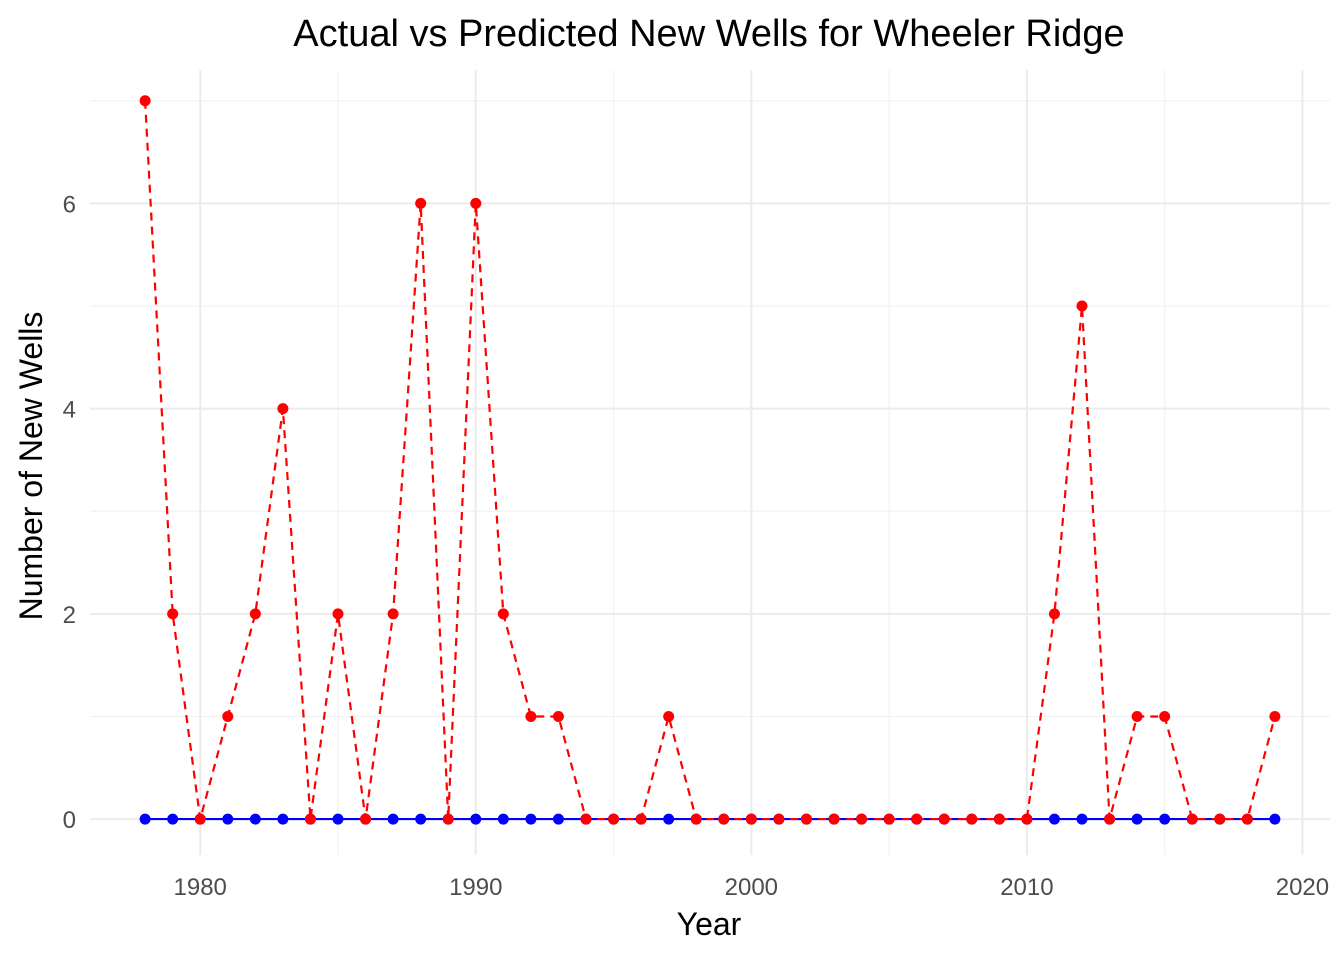 This screenshot has width=1344, height=965. What do you see at coordinates (475, 887) in the screenshot?
I see `x-tick-label: 1990` at bounding box center [475, 887].